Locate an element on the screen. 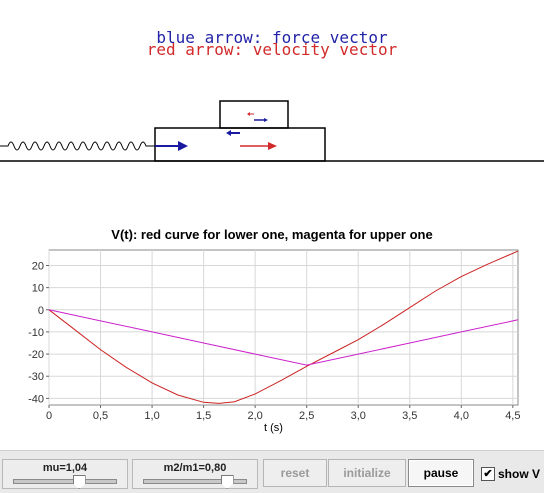 The width and height of the screenshot is (544, 493). show-v-label: show V is located at coordinates (519, 474).